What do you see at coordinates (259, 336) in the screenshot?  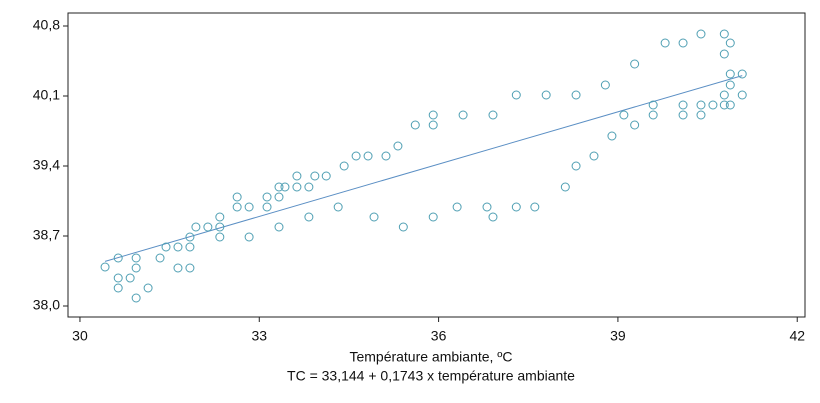 I see `x-tick-label: 33` at bounding box center [259, 336].